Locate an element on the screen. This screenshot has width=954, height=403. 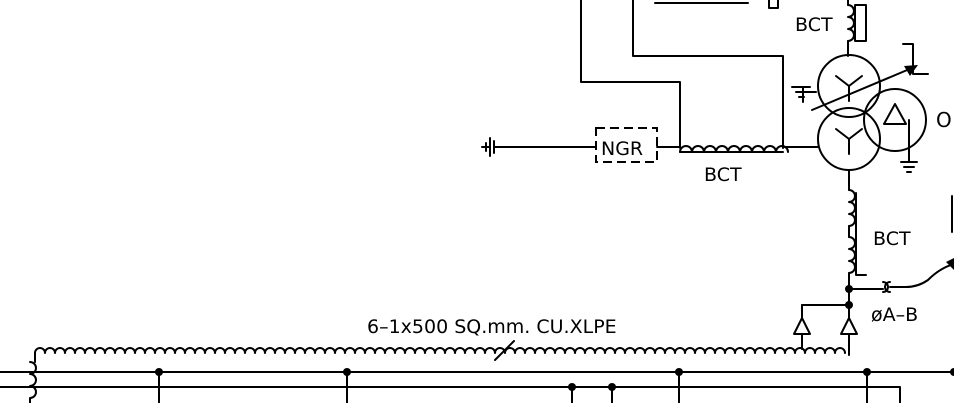
cable-run is located at coordinates (442, 351).